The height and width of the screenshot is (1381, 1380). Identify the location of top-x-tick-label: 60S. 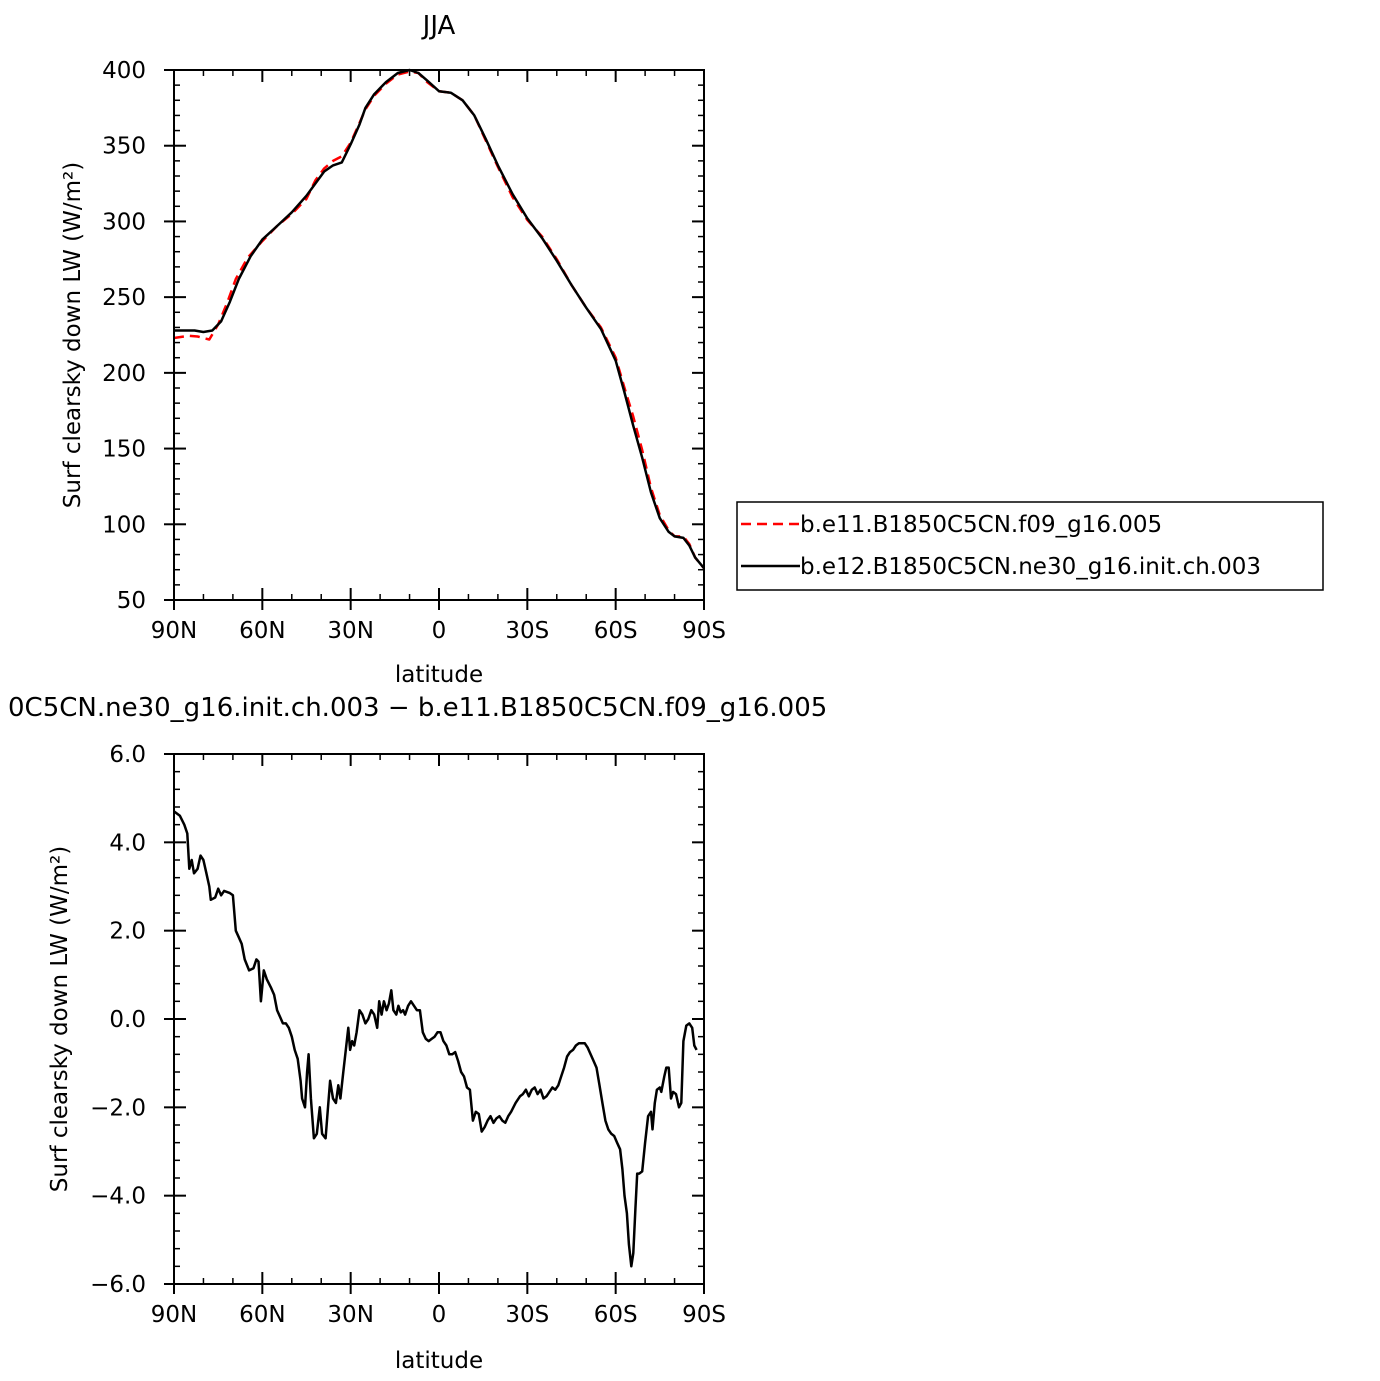
(616, 631).